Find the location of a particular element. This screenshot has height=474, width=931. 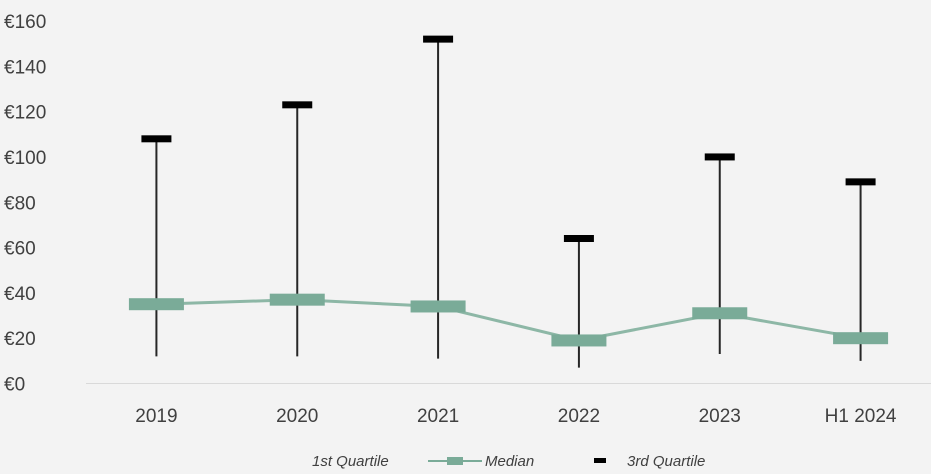

legend-label-q1: 1st Quartile is located at coordinates (350, 461).